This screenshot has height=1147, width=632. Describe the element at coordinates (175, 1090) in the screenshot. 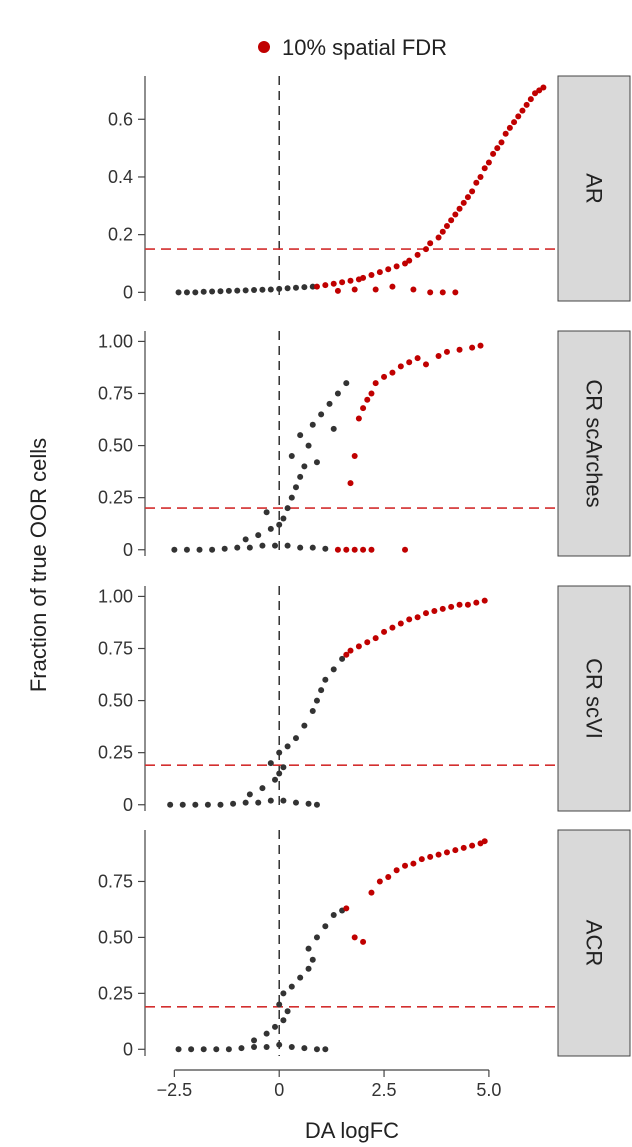

I see `x-tick-label: −2.5` at that location.